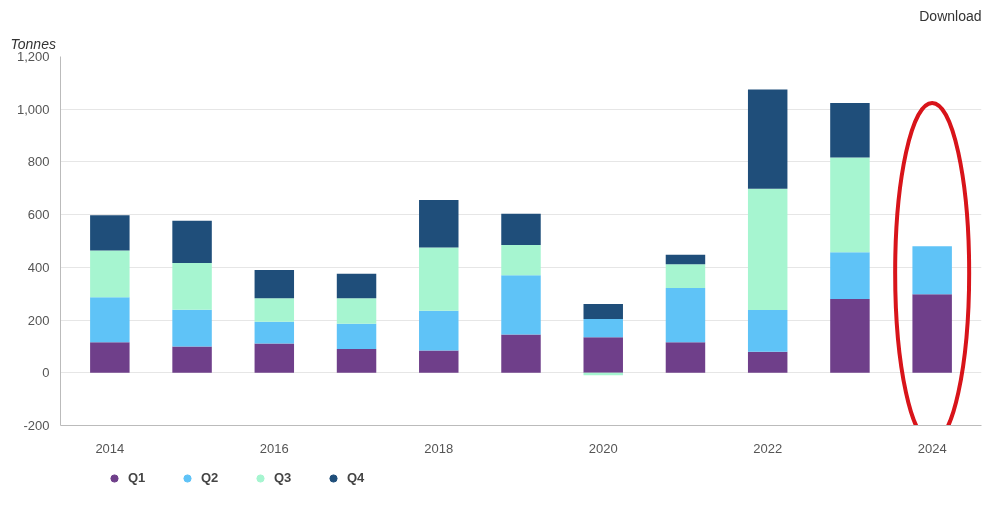  I want to click on x-tick-label: 2016, so click(274, 448).